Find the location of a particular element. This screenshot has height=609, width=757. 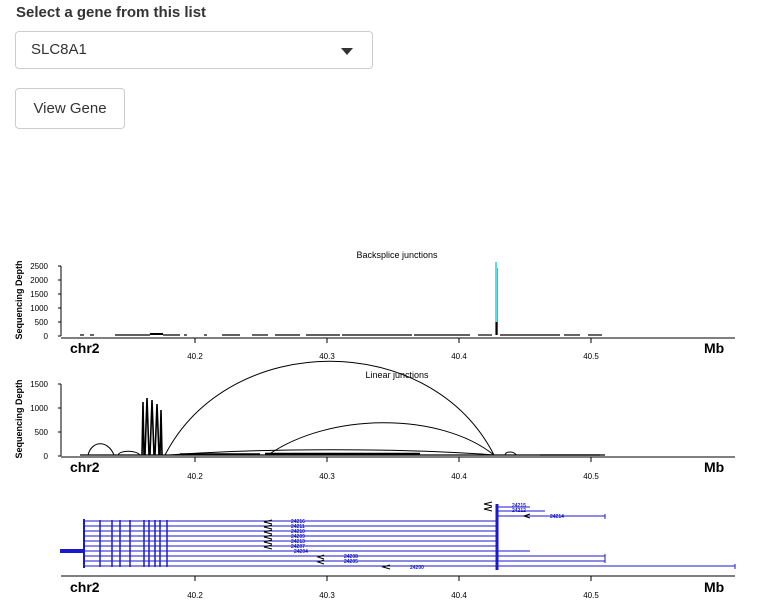

linear-unit-label: Mb is located at coordinates (714, 467).